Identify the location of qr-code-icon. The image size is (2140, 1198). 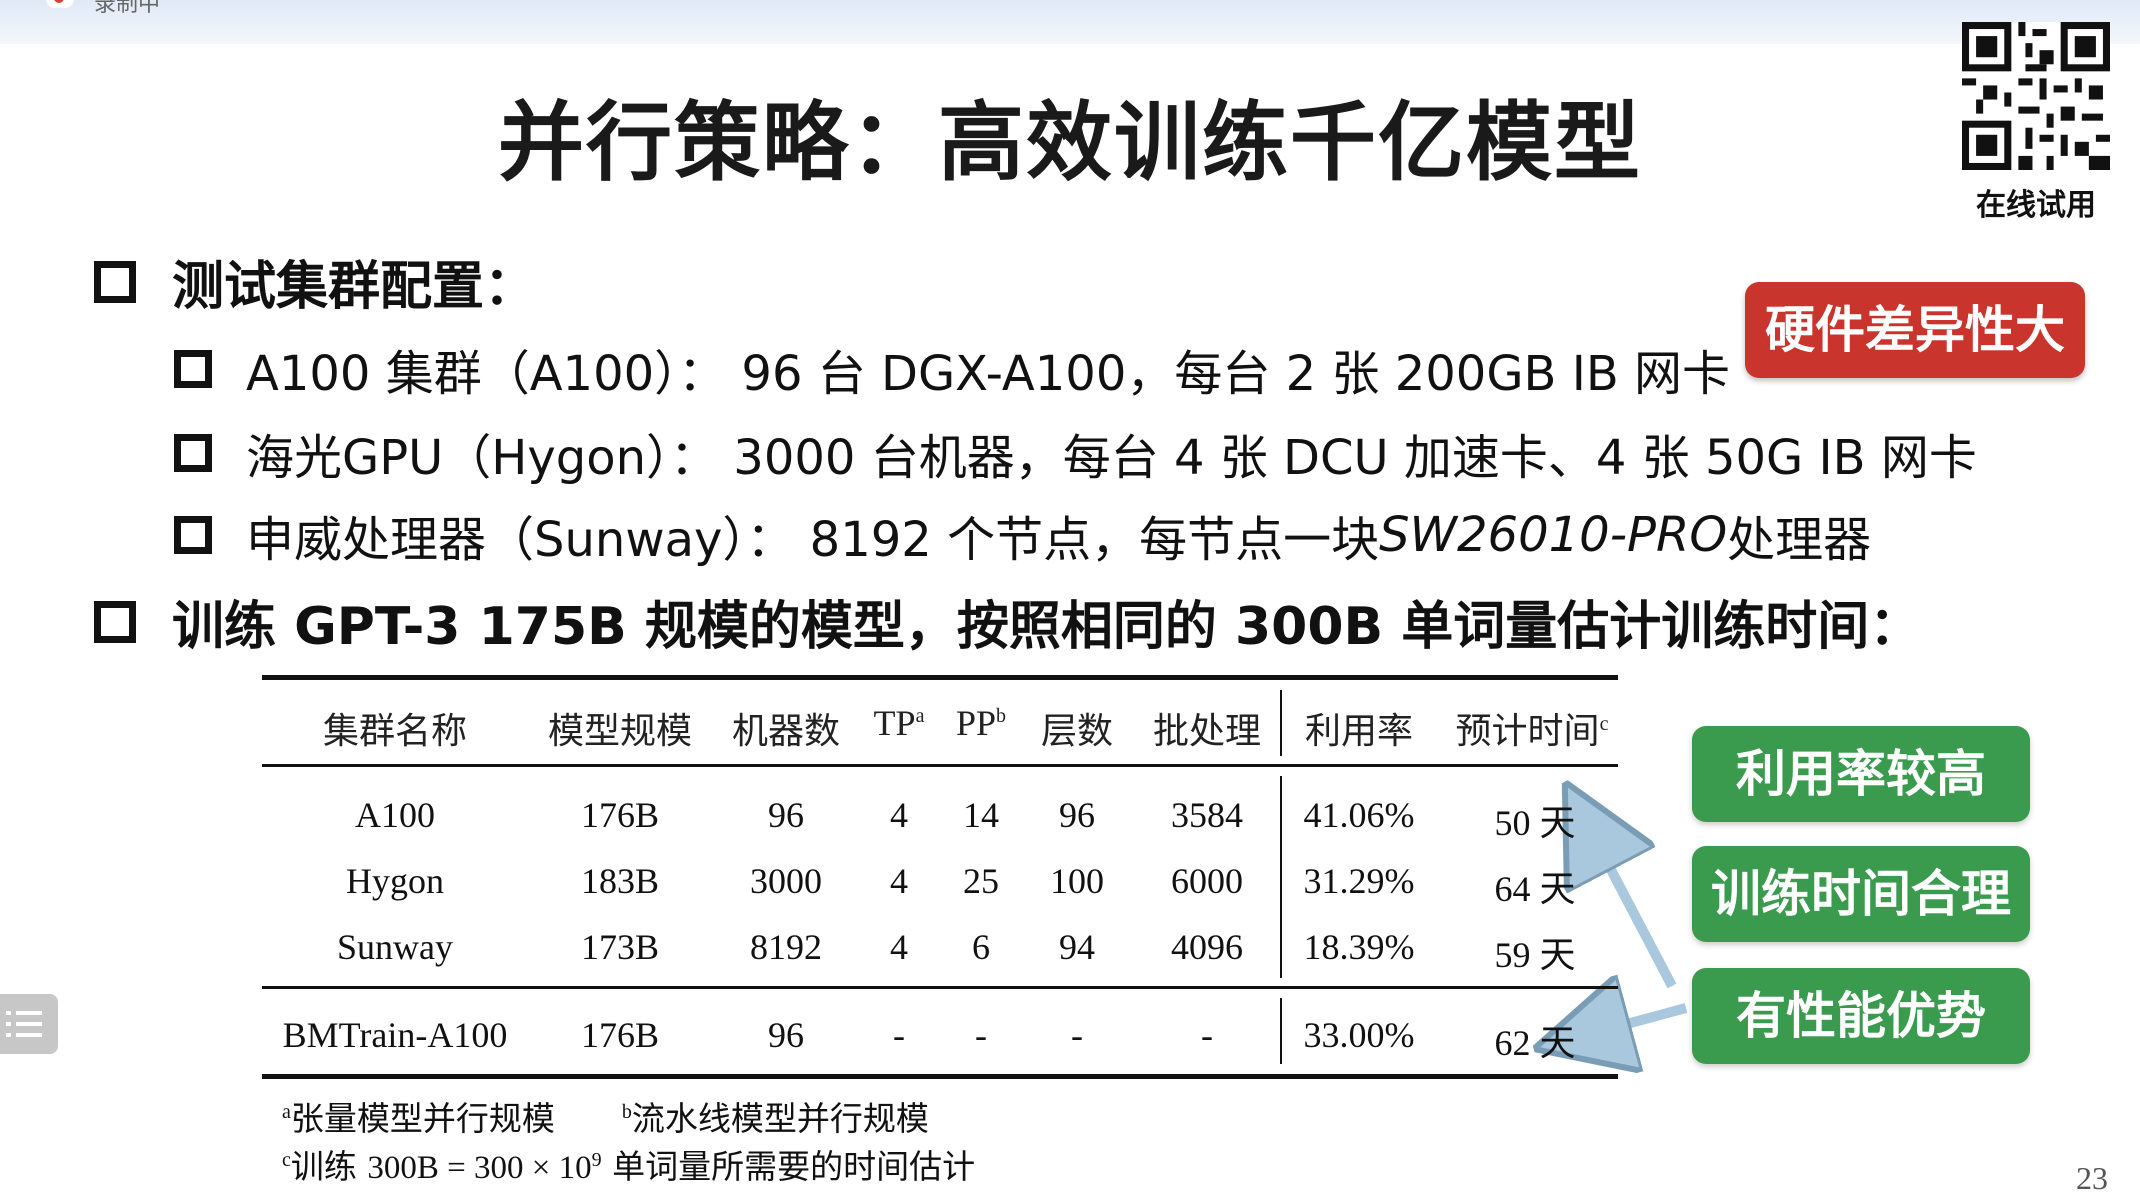
(2036, 96).